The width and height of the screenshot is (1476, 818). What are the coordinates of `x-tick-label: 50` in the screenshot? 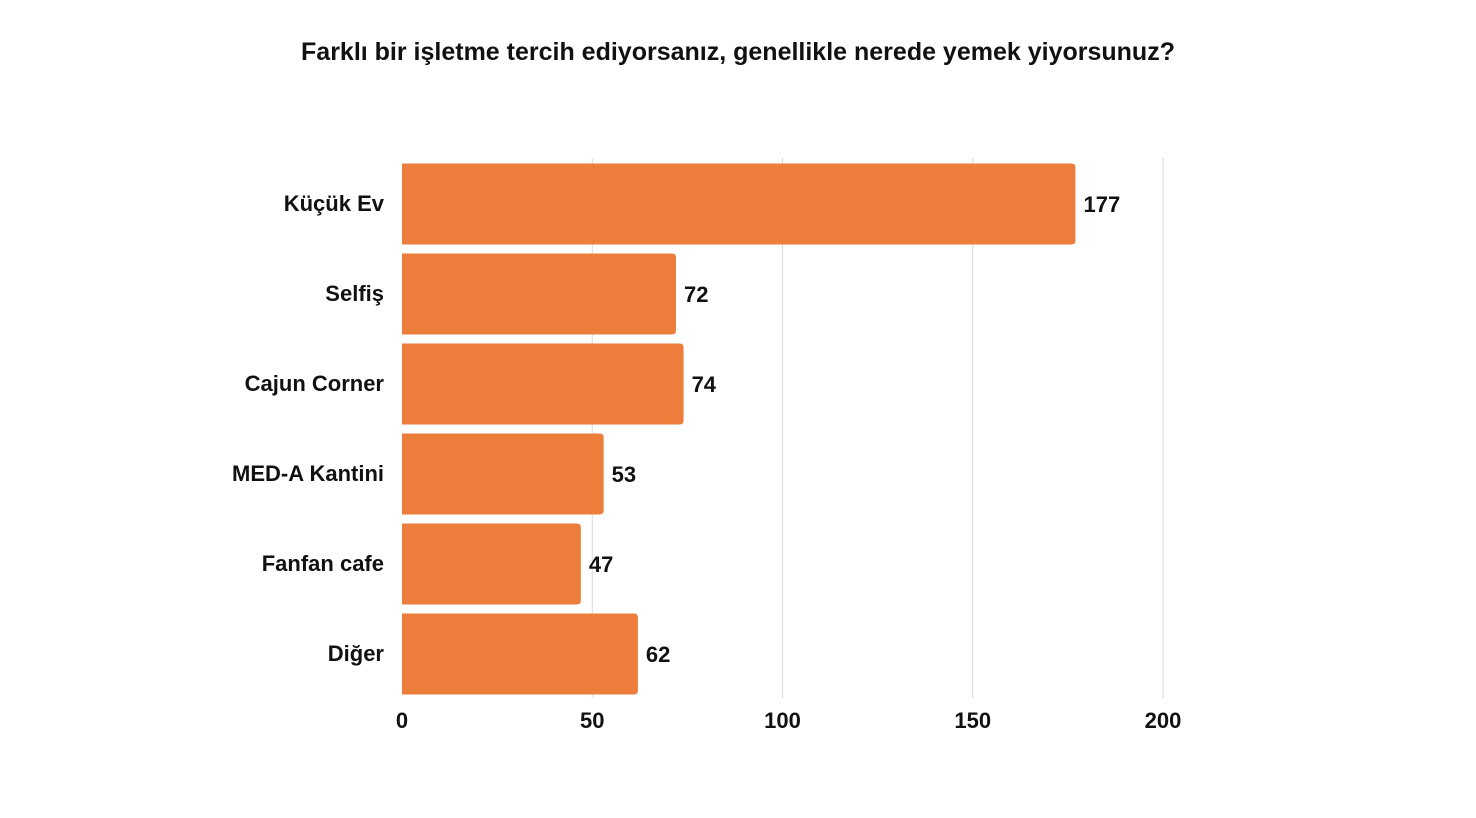 It's located at (592, 720).